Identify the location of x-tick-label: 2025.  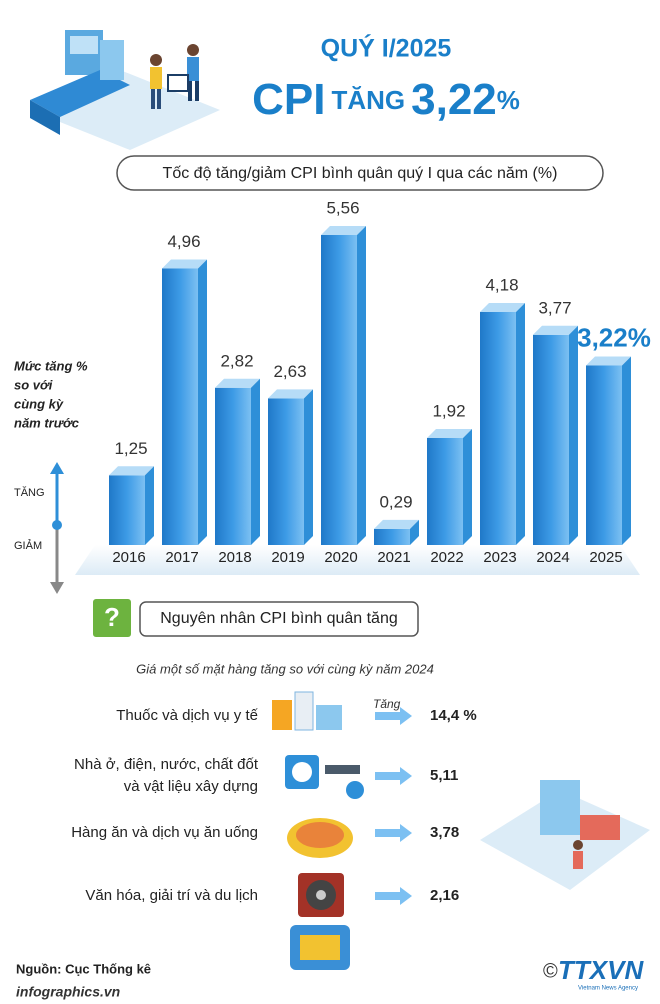
(605, 557).